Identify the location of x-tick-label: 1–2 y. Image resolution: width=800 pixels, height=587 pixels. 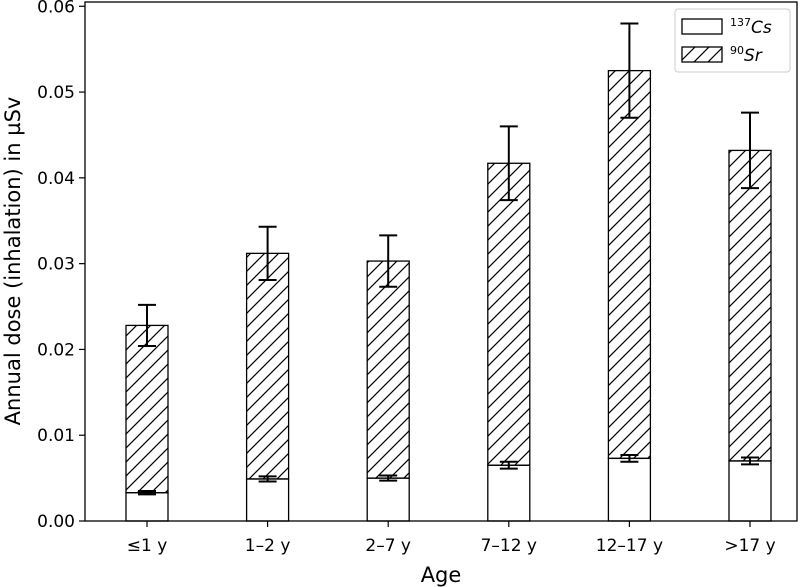
(268, 546).